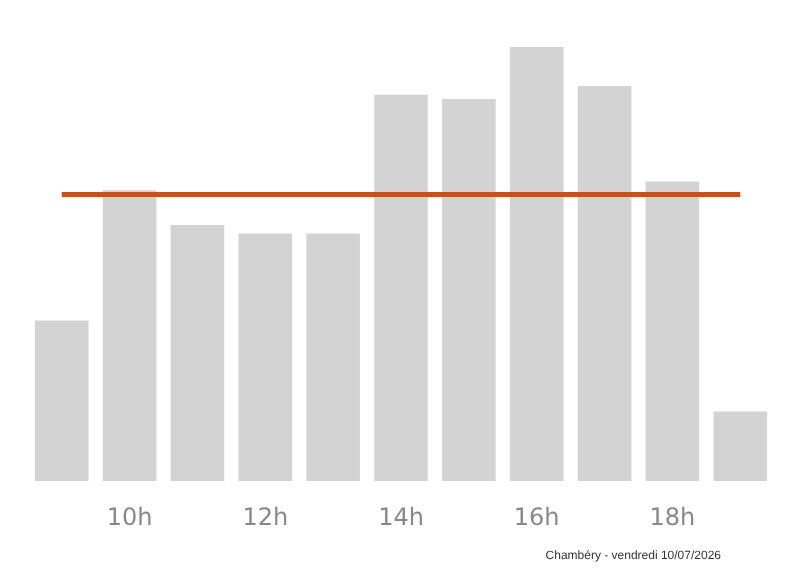 This screenshot has width=800, height=572. What do you see at coordinates (401, 517) in the screenshot?
I see `x-tick-label: 14h` at bounding box center [401, 517].